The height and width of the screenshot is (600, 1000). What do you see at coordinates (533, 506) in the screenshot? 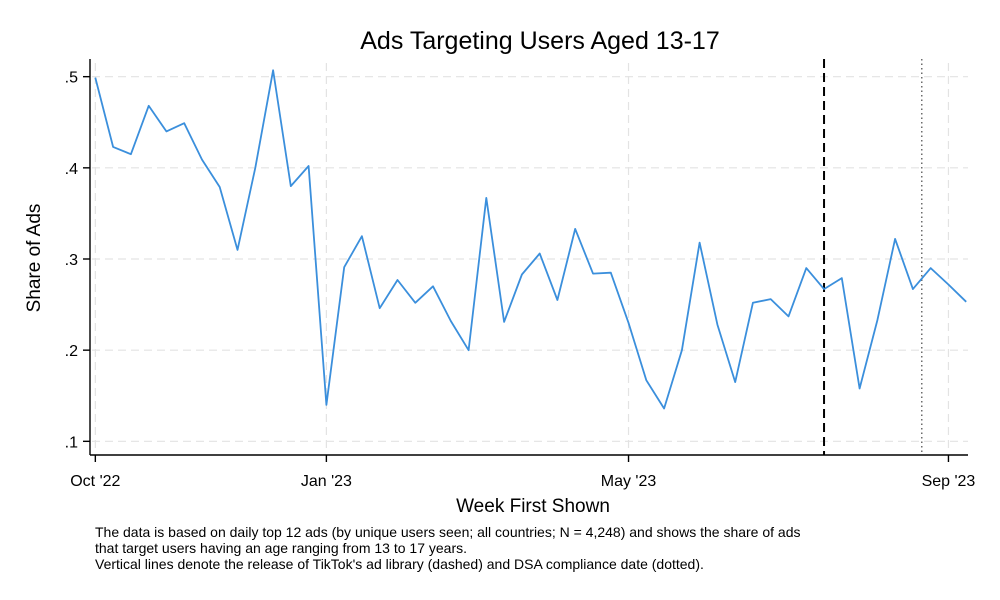
I see `x-axis-label: Week First Shown` at bounding box center [533, 506].